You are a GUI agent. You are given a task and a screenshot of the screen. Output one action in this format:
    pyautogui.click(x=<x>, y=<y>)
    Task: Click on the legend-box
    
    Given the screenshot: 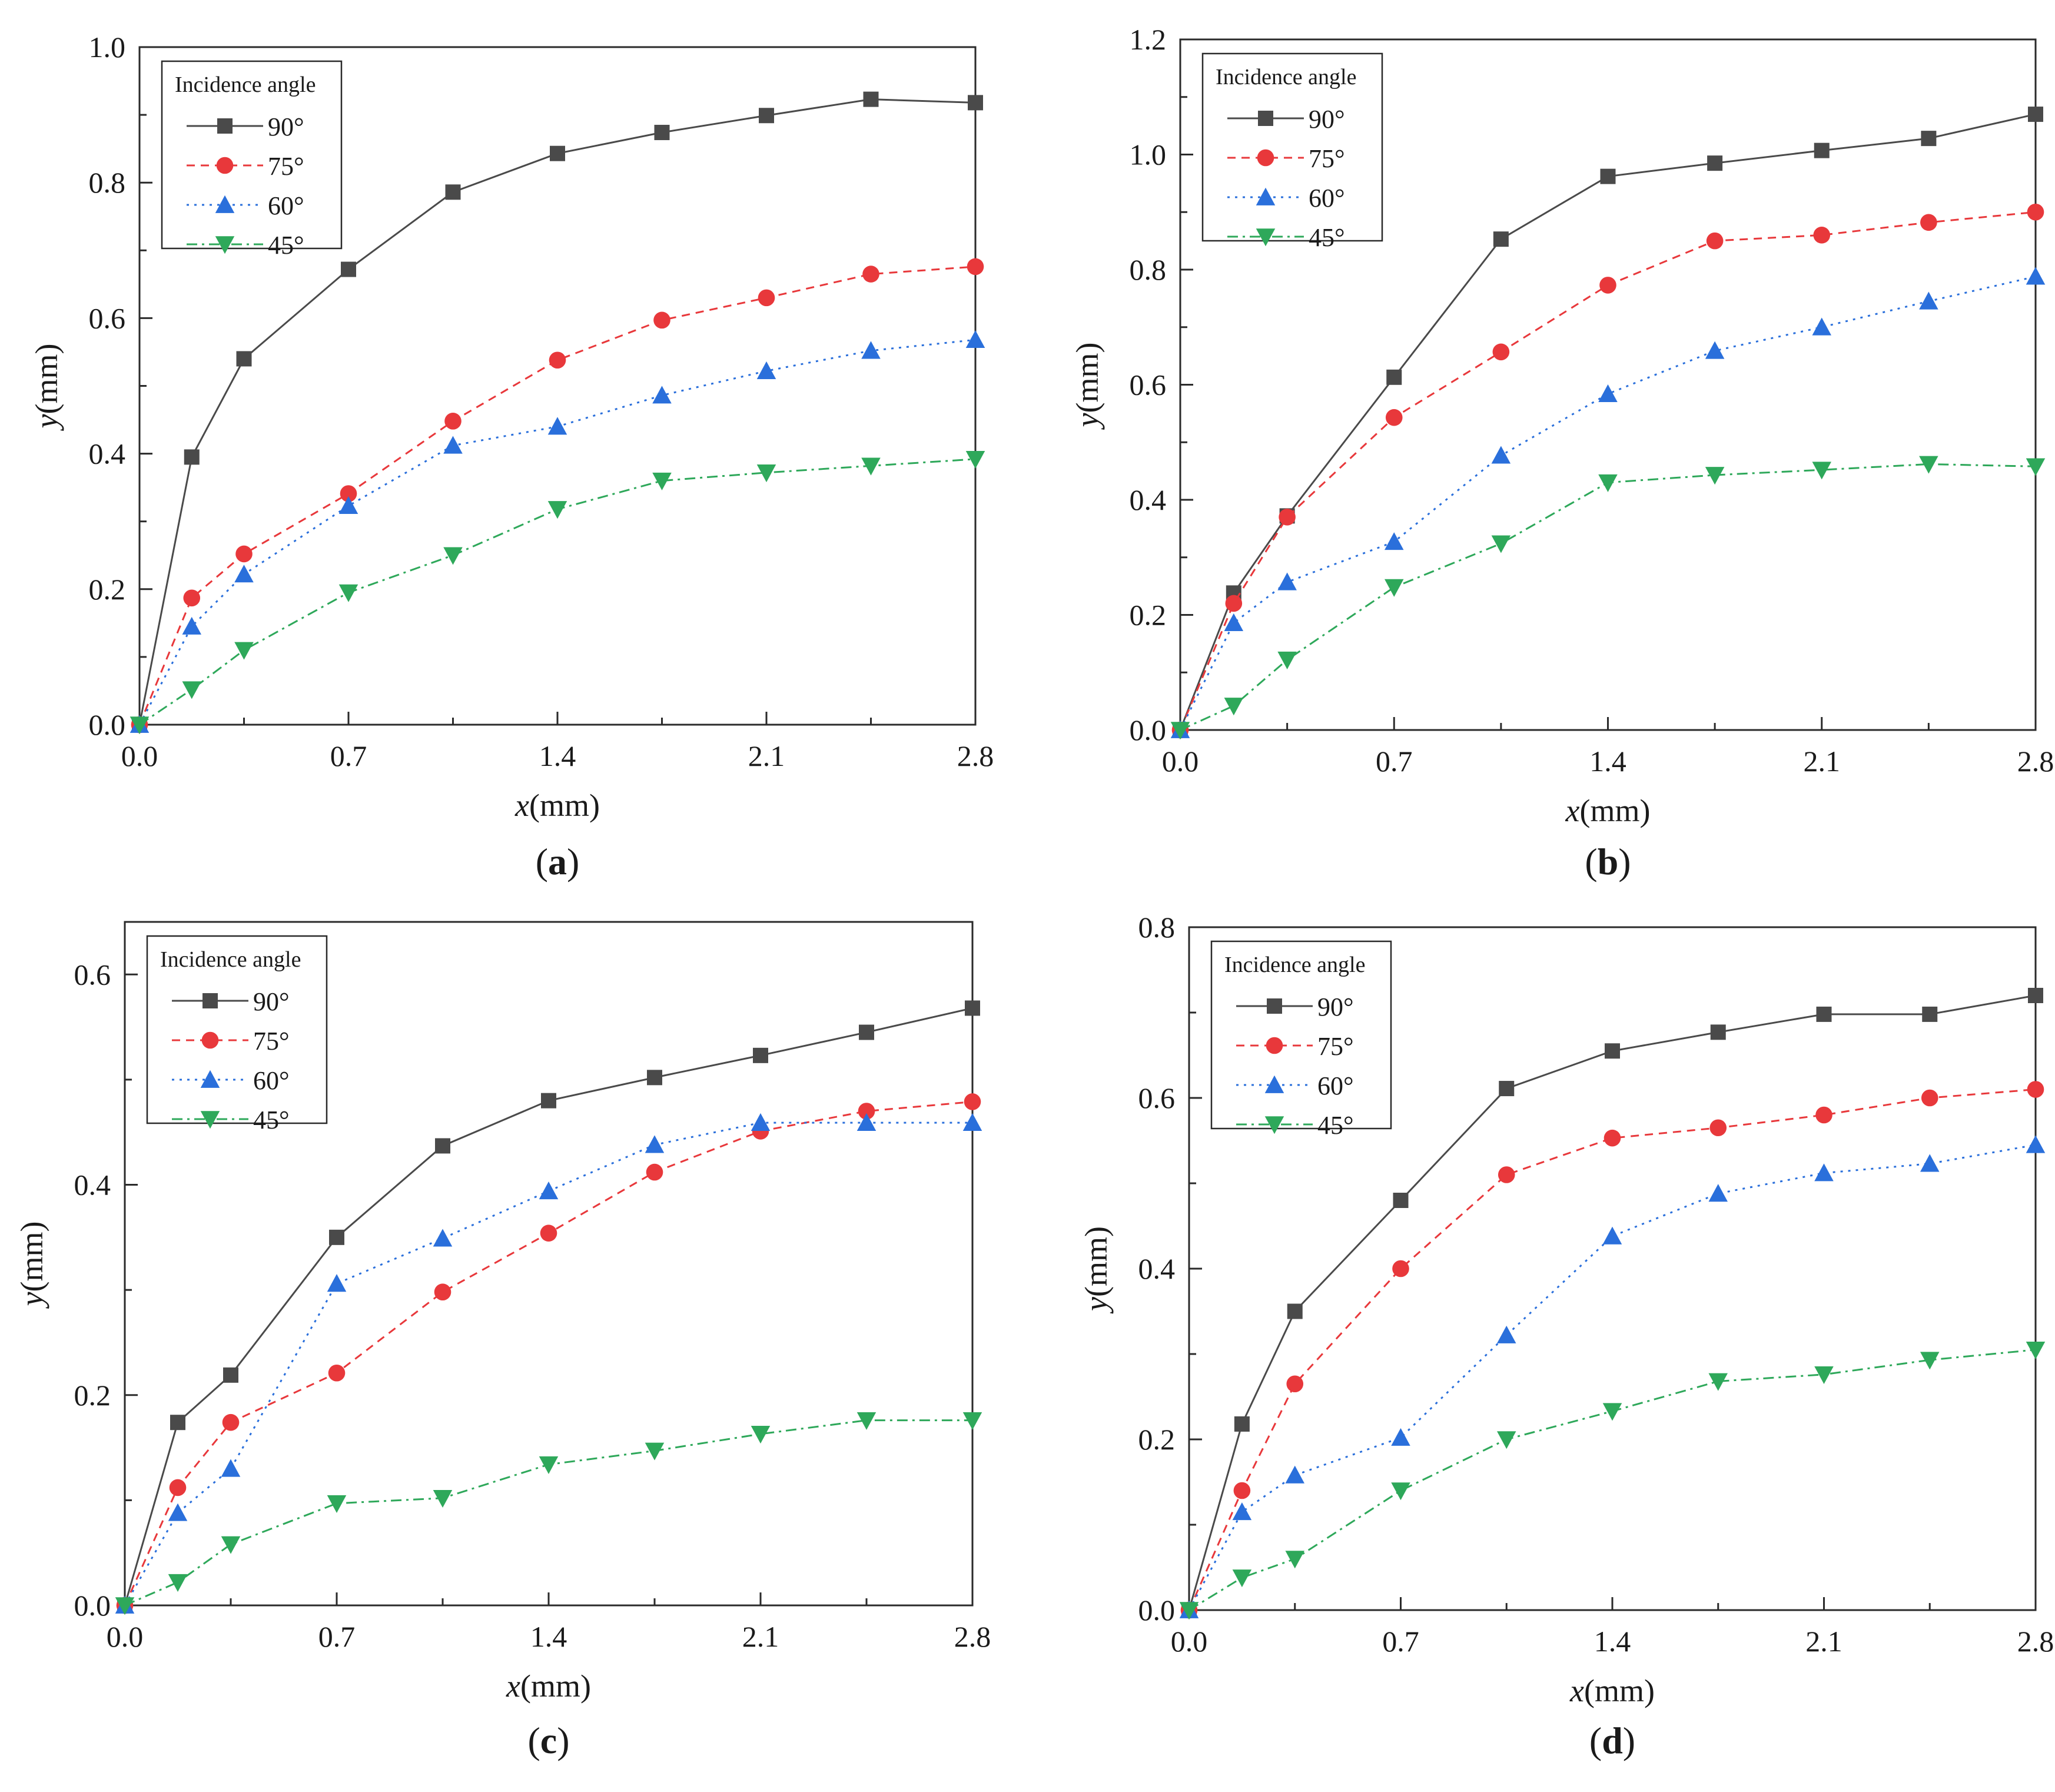 What is the action you would take?
    pyautogui.click(x=252, y=155)
    